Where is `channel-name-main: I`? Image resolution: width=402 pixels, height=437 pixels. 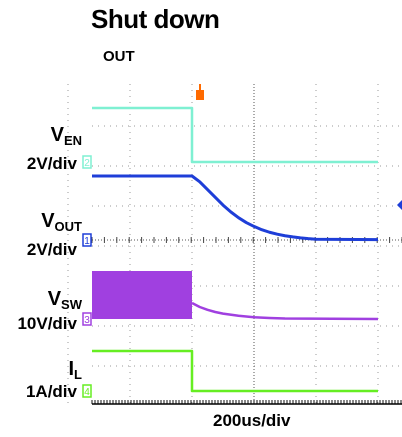 channel-name-main: I is located at coordinates (71, 369).